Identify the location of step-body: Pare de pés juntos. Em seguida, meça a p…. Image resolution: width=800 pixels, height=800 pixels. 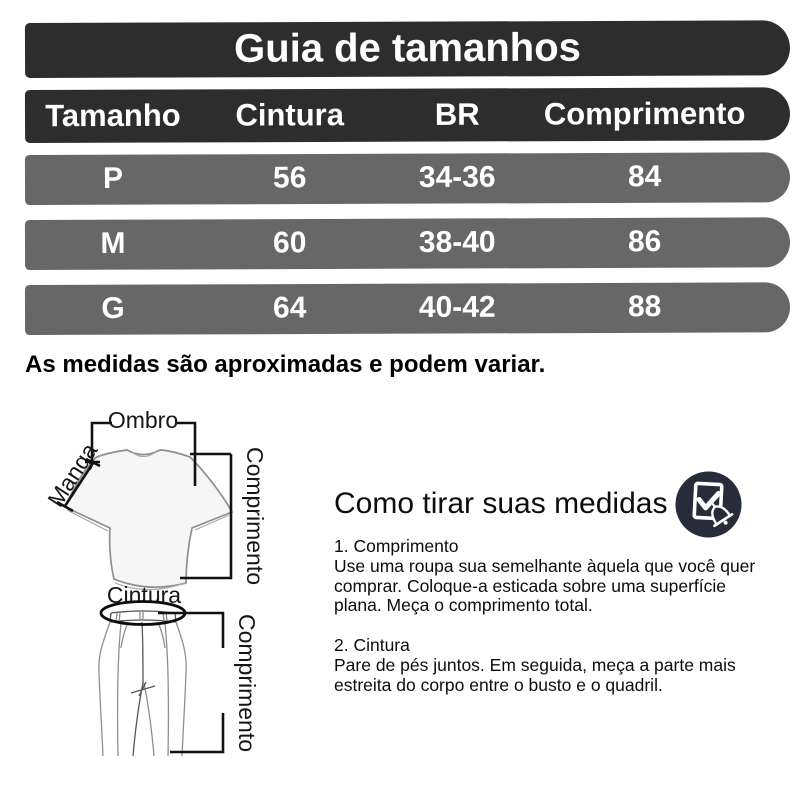
(535, 674).